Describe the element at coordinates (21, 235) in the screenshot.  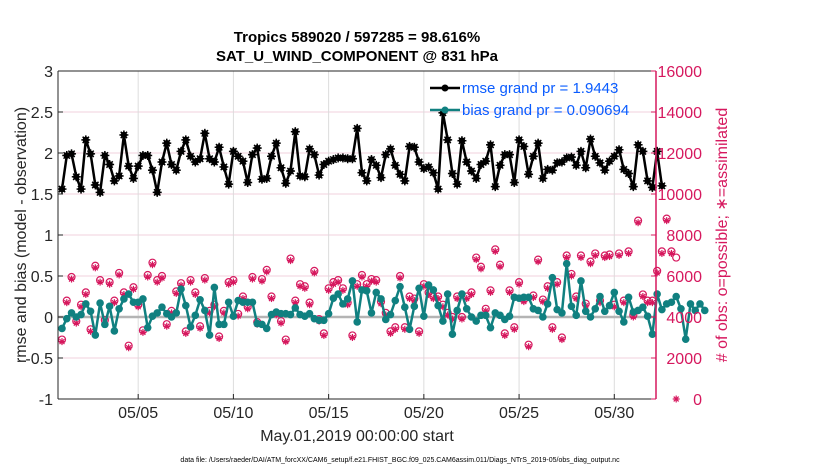
I see `y-axis-left-label: rmse and bias (model - observation)` at that location.